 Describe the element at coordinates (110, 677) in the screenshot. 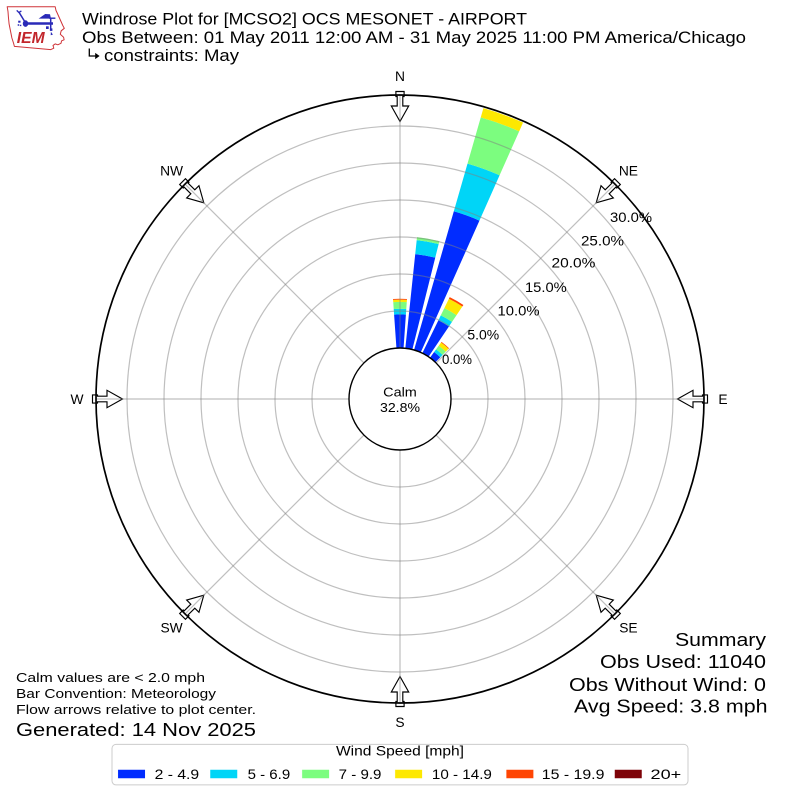

I see `svg-text: Calm values are < 2.0 mph` at that location.